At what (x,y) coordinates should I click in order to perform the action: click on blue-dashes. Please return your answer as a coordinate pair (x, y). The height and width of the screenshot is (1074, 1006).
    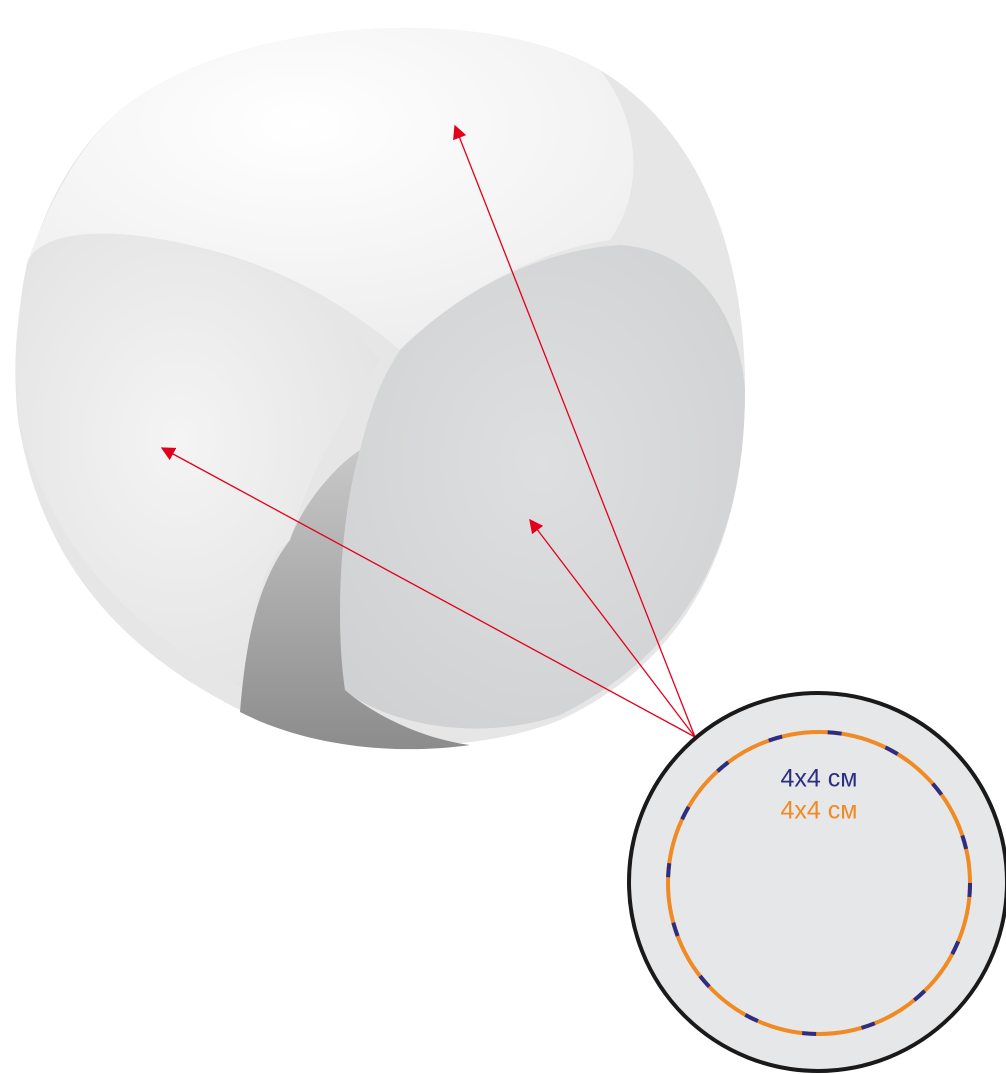
    Looking at the image, I should click on (819, 883).